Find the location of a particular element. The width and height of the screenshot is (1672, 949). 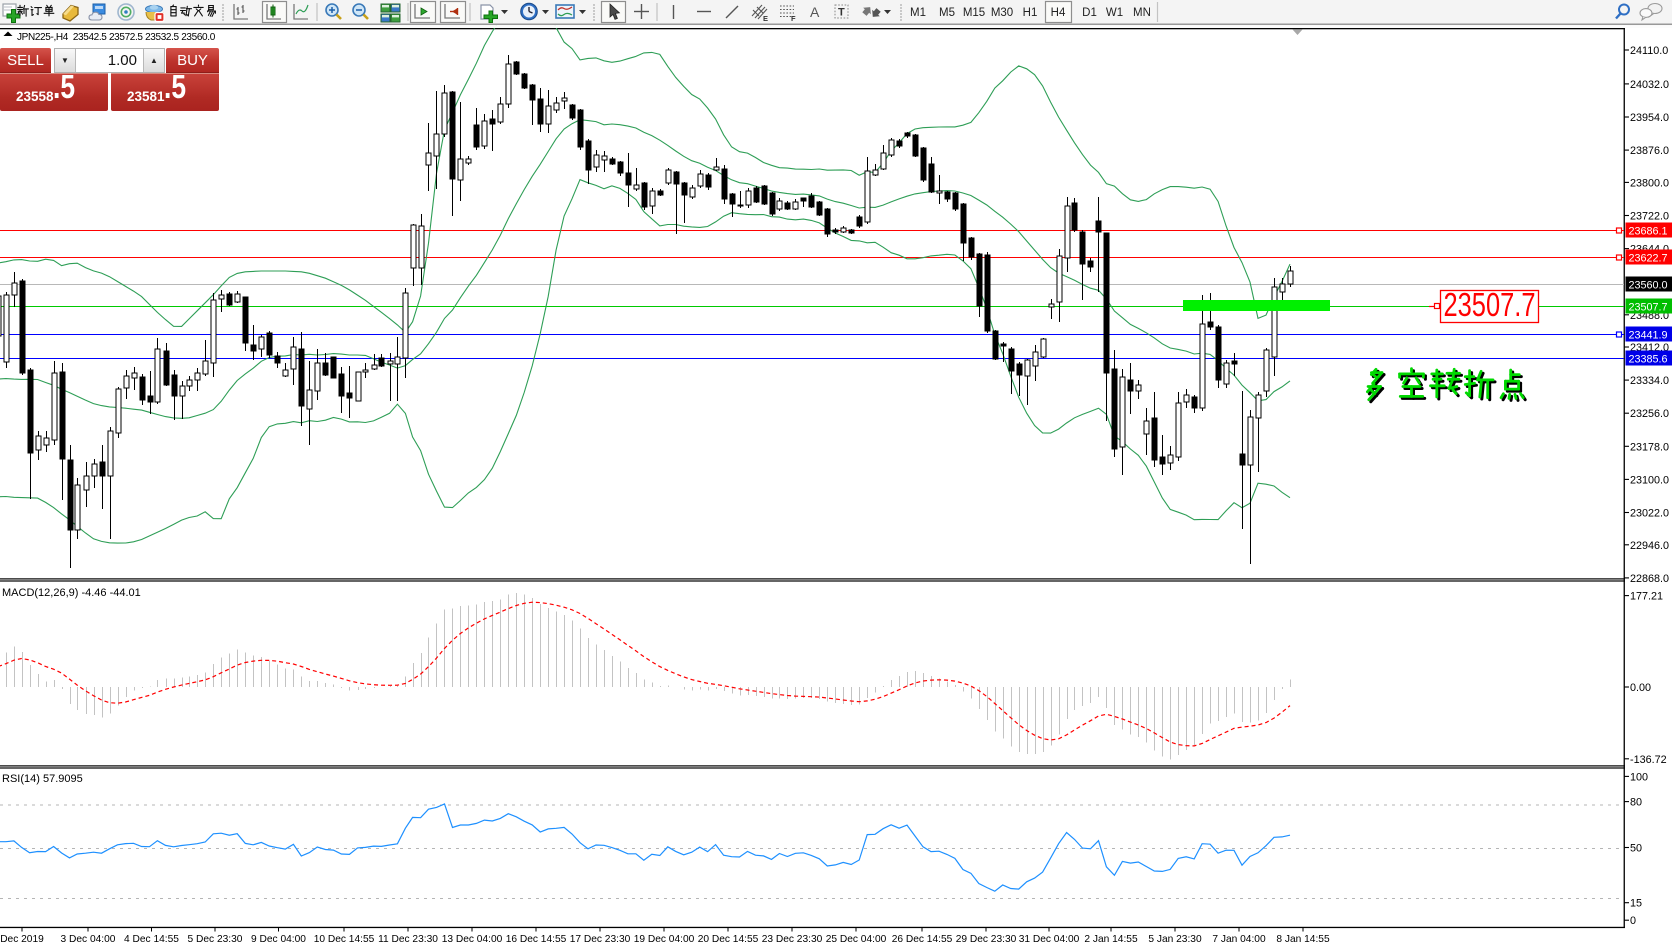

svg-text: 22946.0 is located at coordinates (1649, 546).